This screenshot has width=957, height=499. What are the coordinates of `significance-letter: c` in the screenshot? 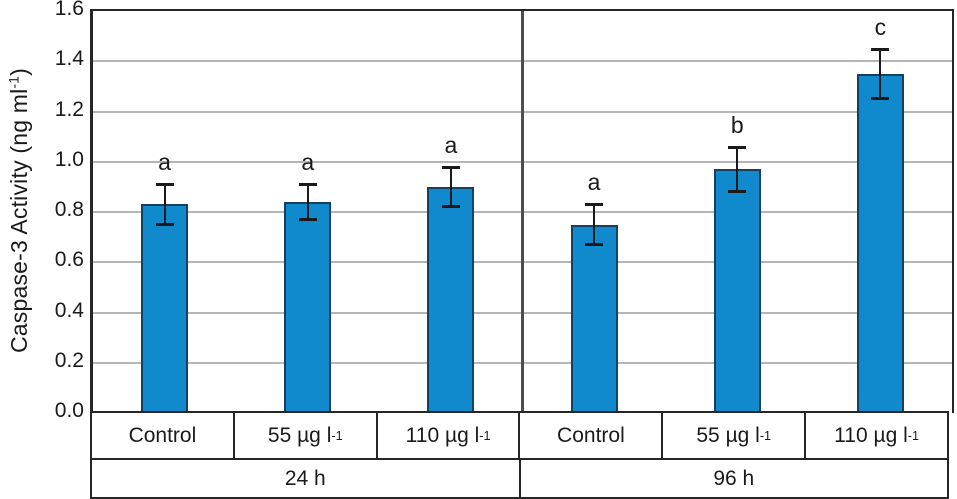 It's located at (880, 26).